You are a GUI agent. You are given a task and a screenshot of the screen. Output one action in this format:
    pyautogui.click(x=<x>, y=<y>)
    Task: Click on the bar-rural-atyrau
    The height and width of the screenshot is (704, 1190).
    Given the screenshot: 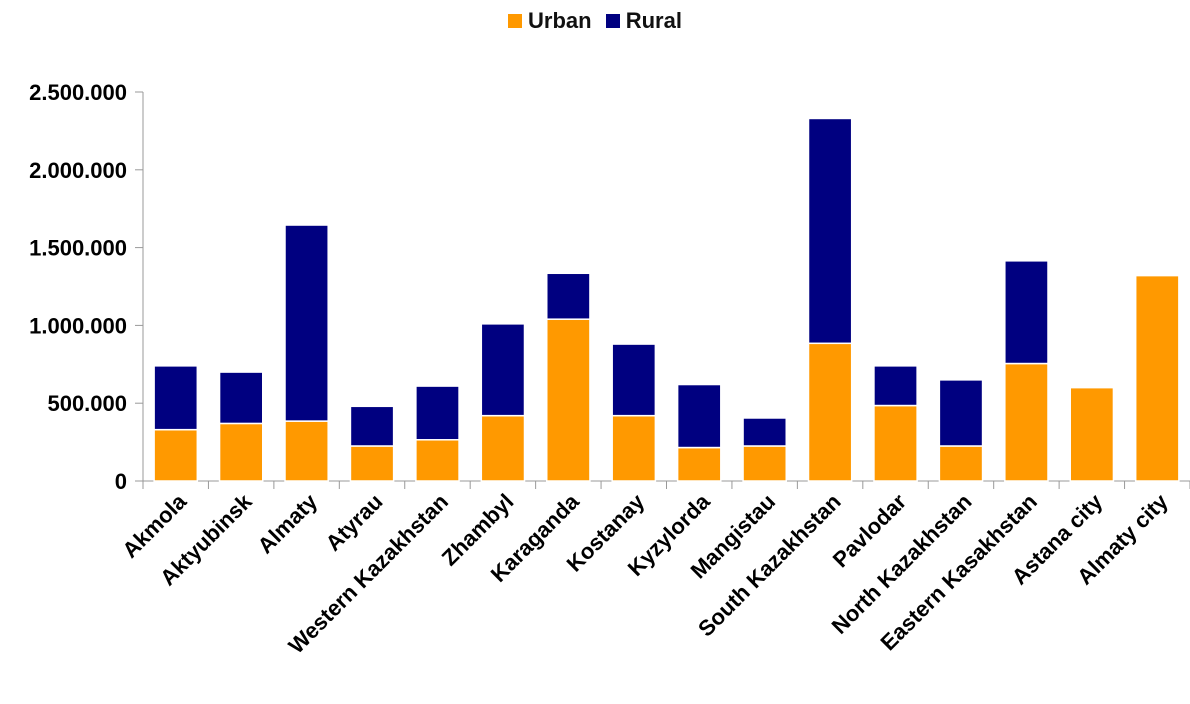 What is the action you would take?
    pyautogui.click(x=372, y=426)
    